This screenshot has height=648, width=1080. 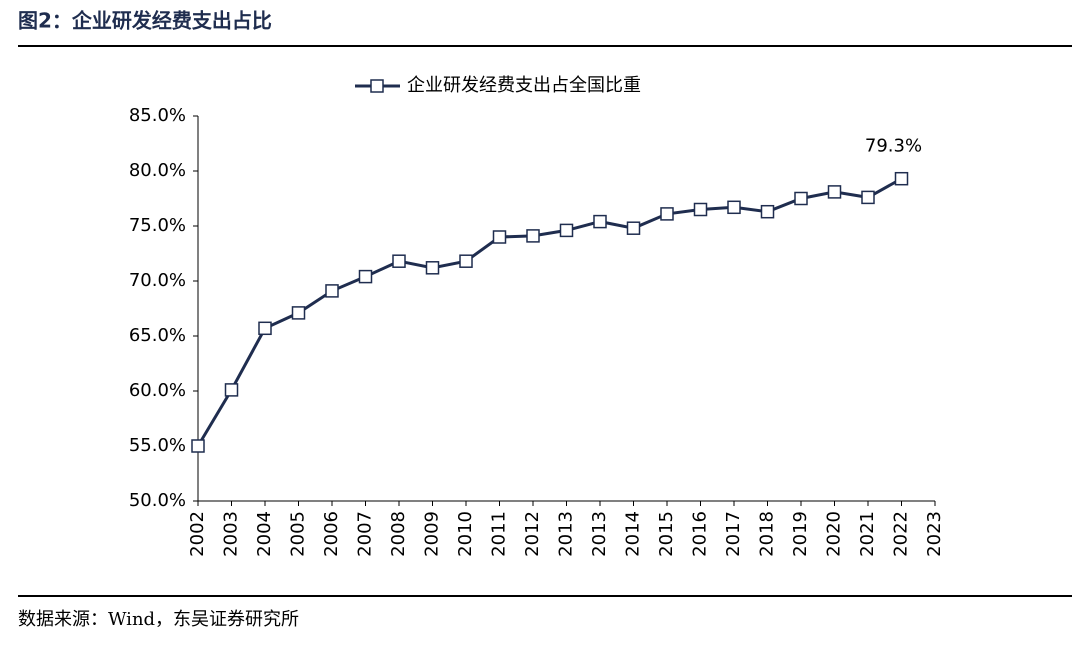 What do you see at coordinates (157, 225) in the screenshot?
I see `y-tick-label: 75.0%` at bounding box center [157, 225].